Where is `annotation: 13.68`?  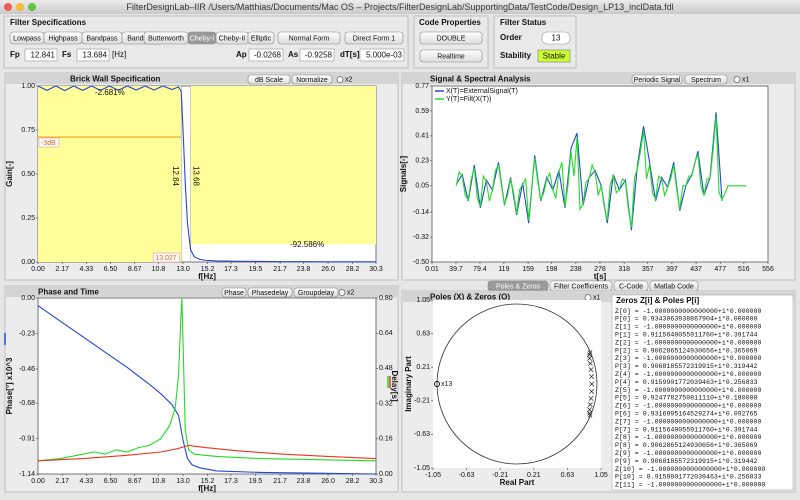 annotation: 13.68 is located at coordinates (195, 176).